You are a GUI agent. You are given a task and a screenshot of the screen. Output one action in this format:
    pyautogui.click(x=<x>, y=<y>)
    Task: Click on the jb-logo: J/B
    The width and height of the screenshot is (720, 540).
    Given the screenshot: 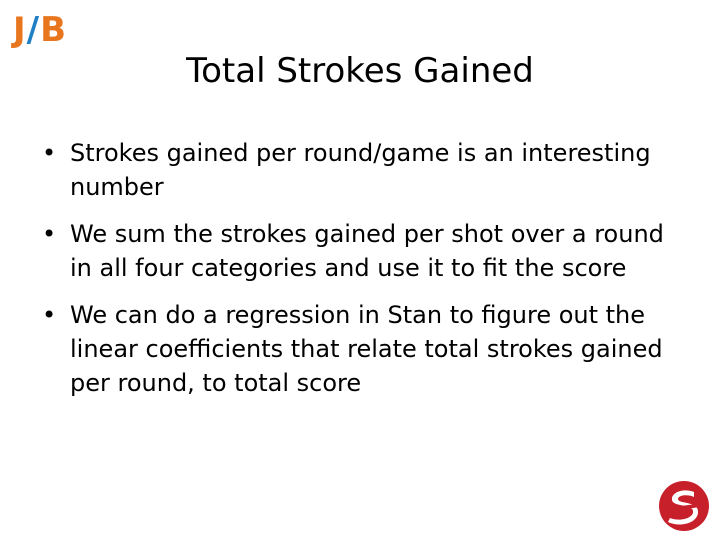 What is the action you would take?
    pyautogui.click(x=40, y=30)
    